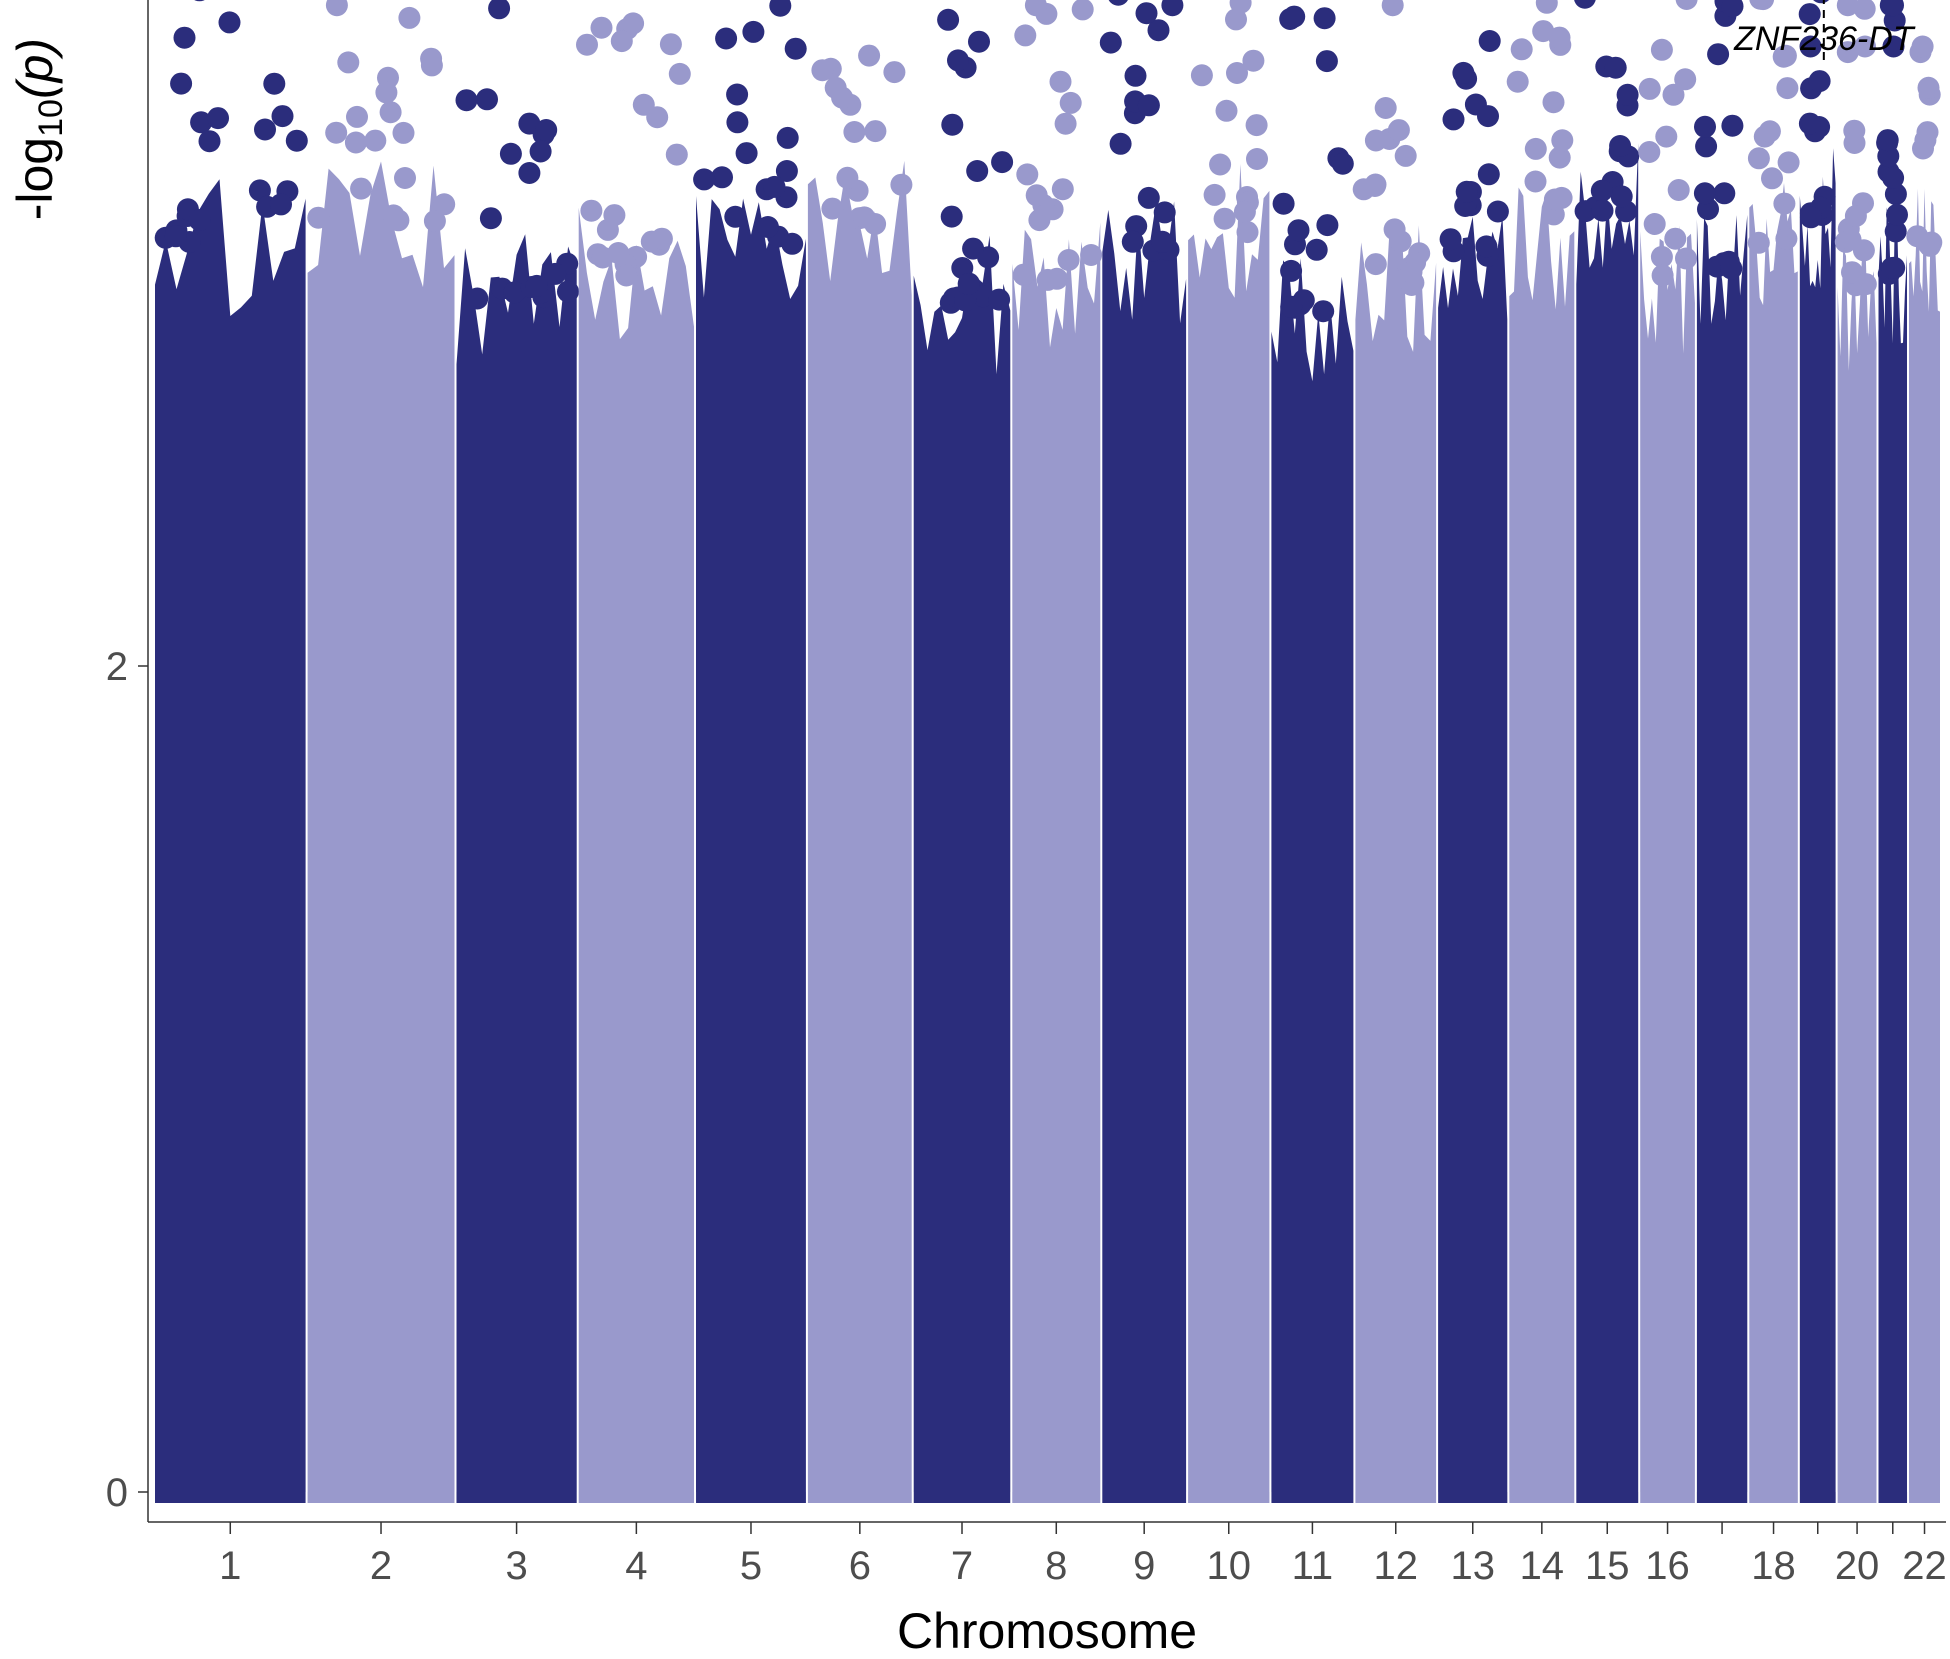  I want to click on chromosome-20-dense-band, so click(1857, 867).